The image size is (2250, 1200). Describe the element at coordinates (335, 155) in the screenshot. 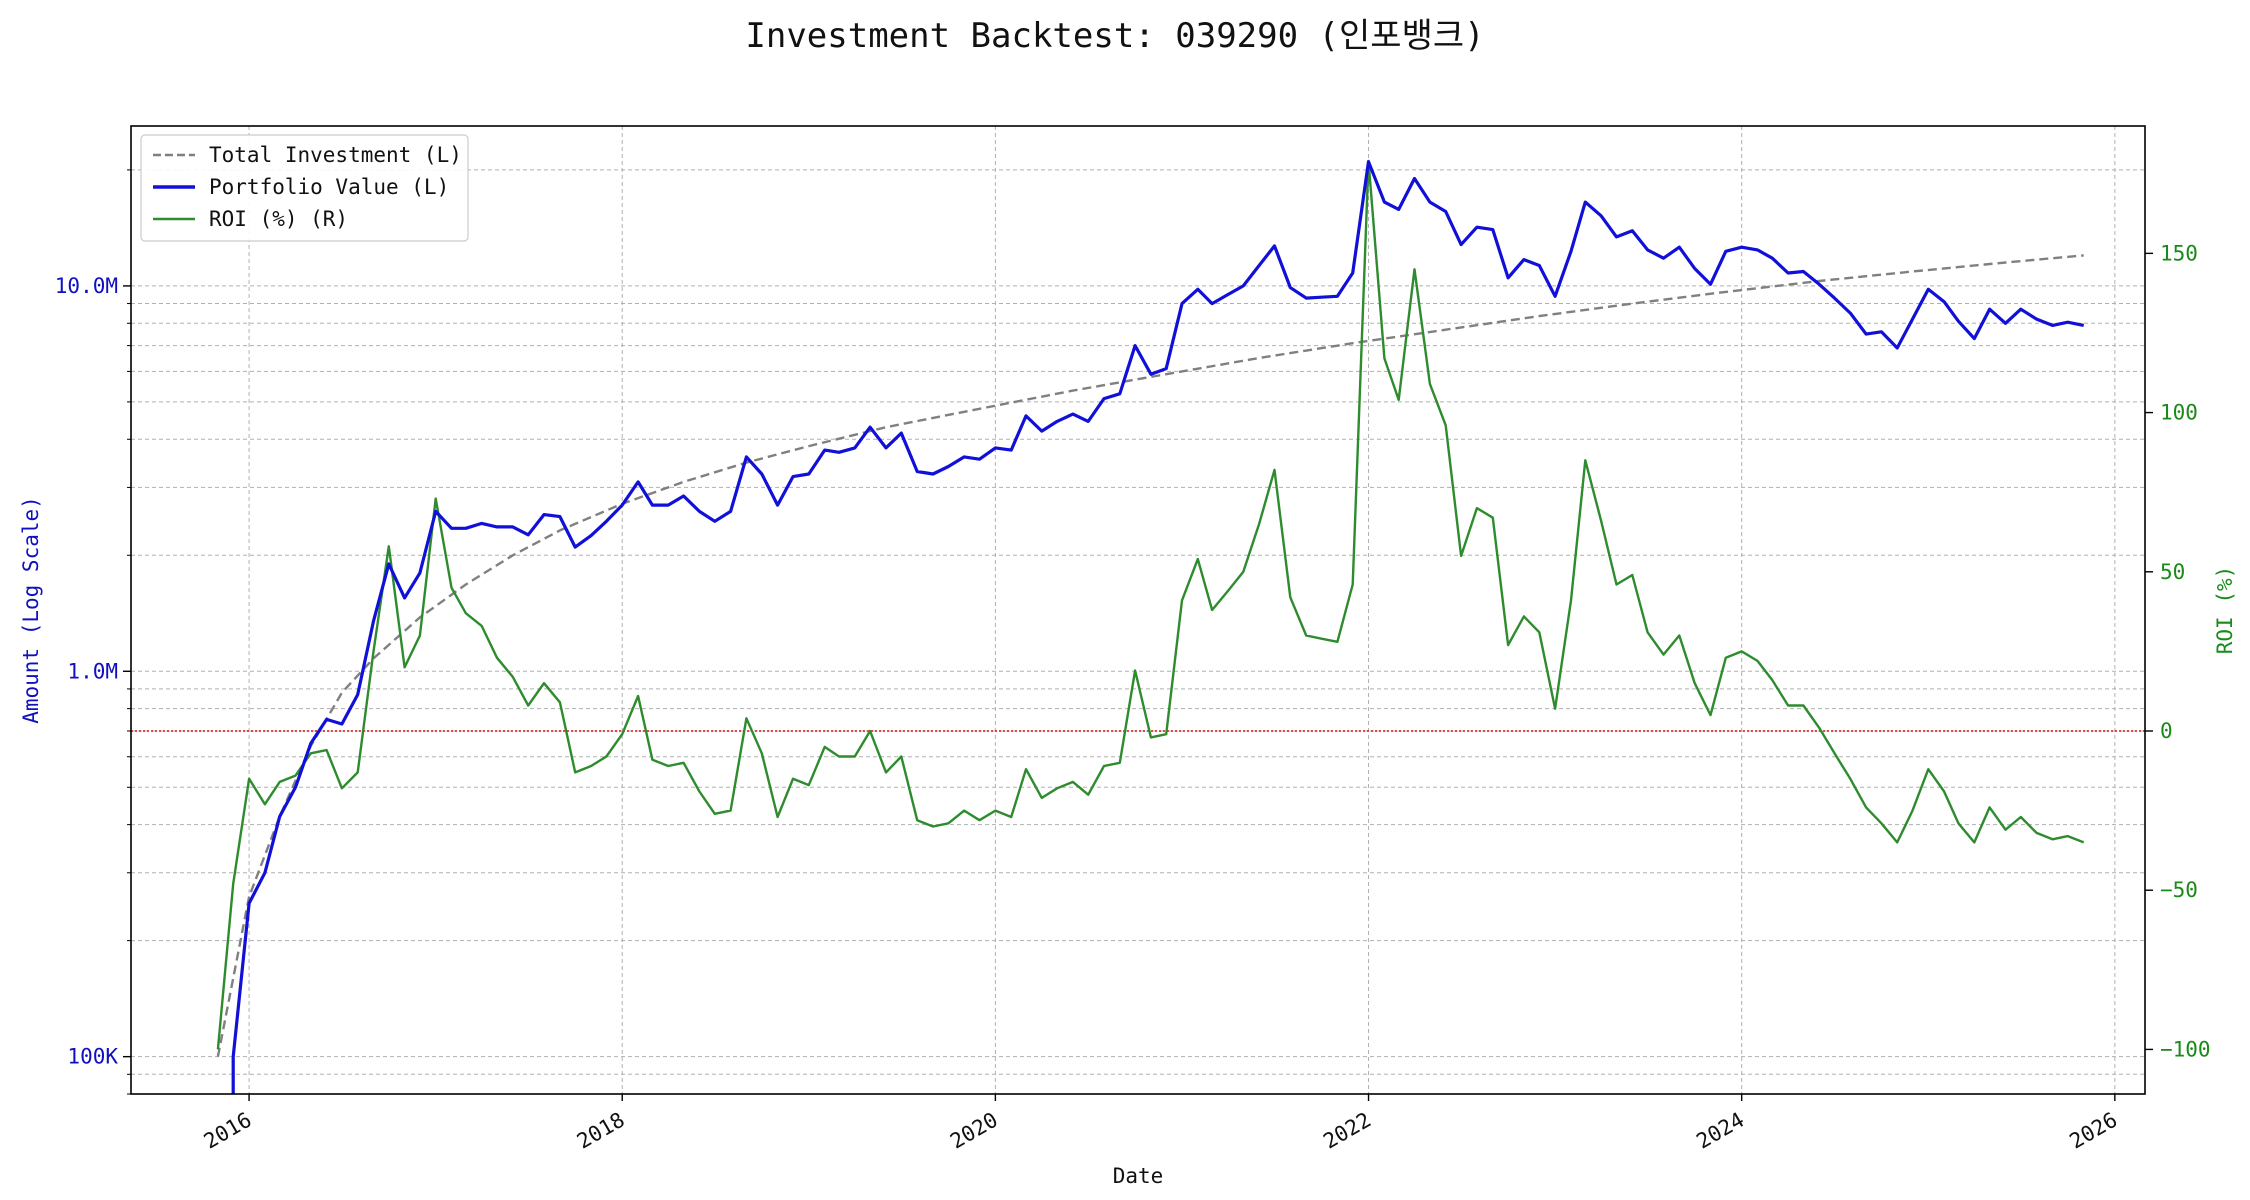

I see `legend-label-total-investment: Total Investment (L)` at that location.